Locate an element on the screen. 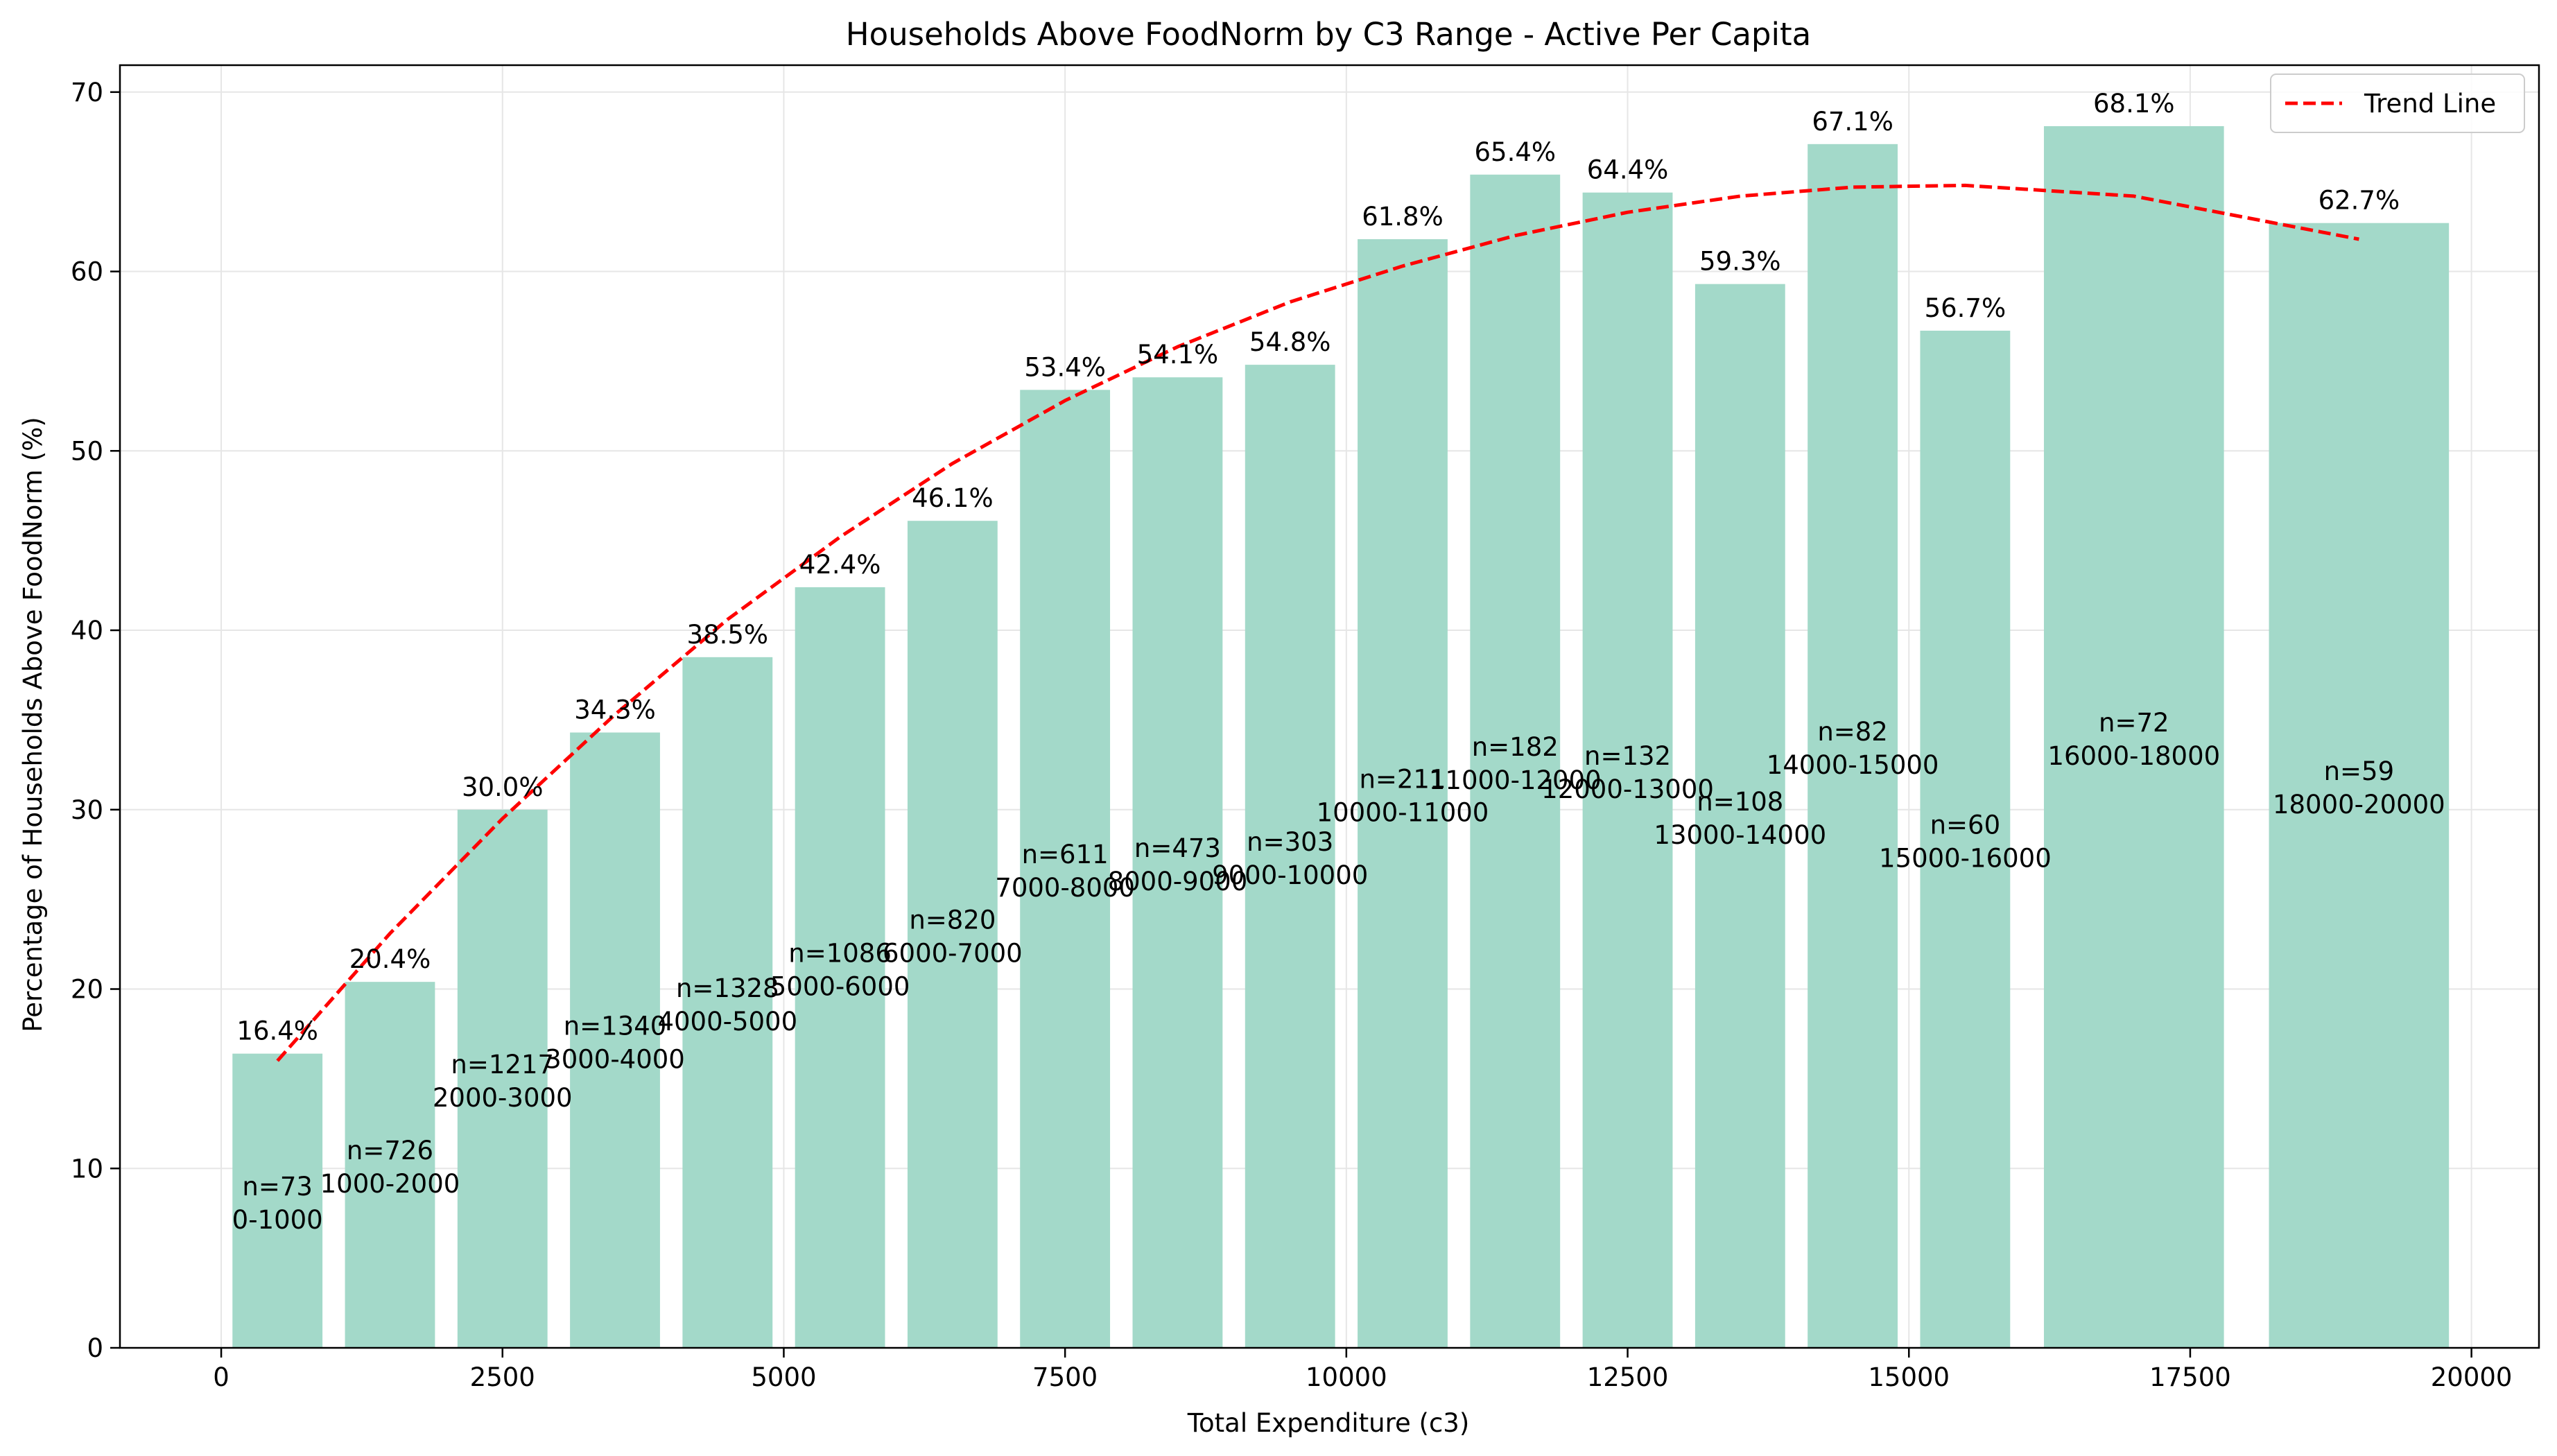  bar-count-label: n=611 is located at coordinates (1065, 854).